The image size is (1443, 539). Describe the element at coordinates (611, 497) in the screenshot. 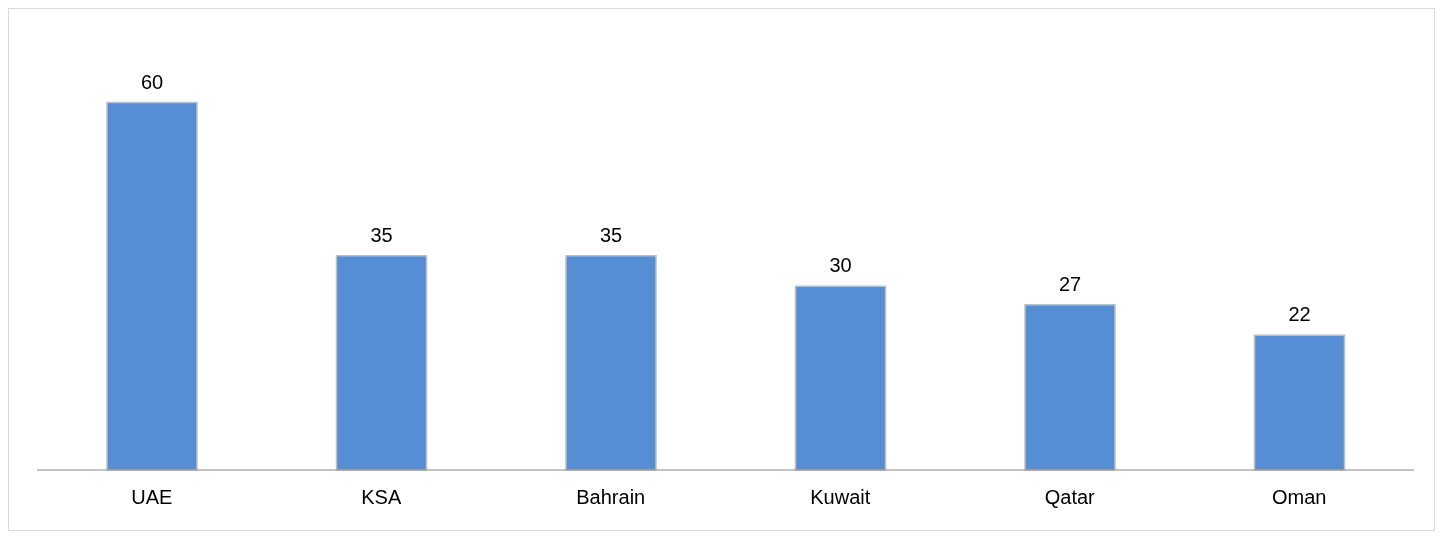

I see `x-tick-label: Bahrain` at that location.